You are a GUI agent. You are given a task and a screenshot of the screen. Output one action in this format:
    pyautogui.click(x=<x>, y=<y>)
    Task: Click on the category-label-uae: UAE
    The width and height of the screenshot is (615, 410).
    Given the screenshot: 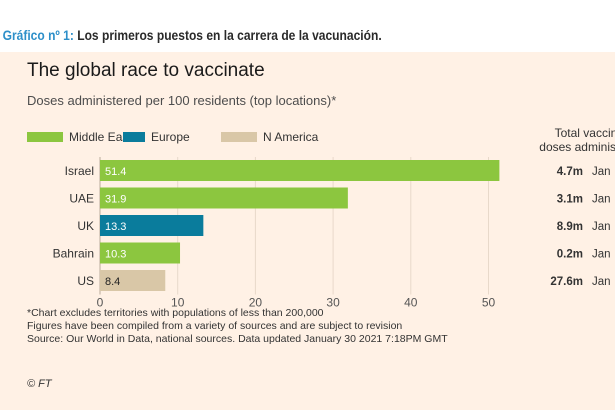 What is the action you would take?
    pyautogui.click(x=81, y=199)
    